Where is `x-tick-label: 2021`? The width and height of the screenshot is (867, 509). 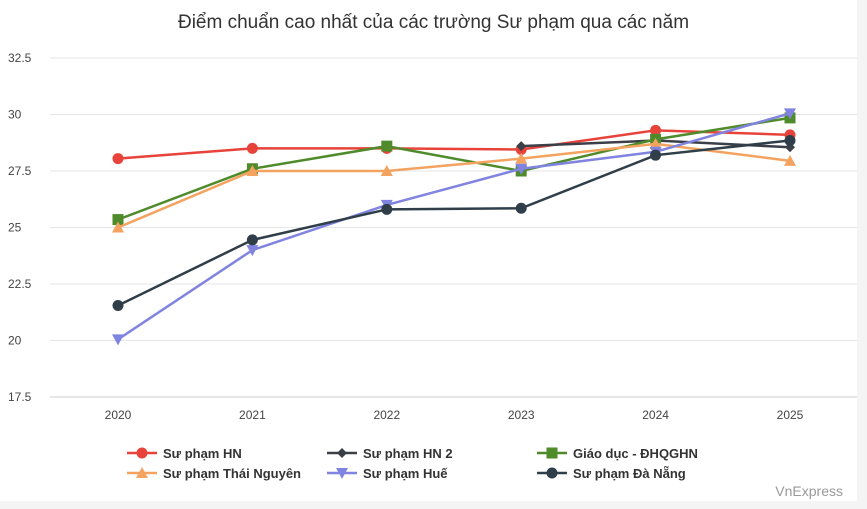
x-tick-label: 2021 is located at coordinates (252, 415).